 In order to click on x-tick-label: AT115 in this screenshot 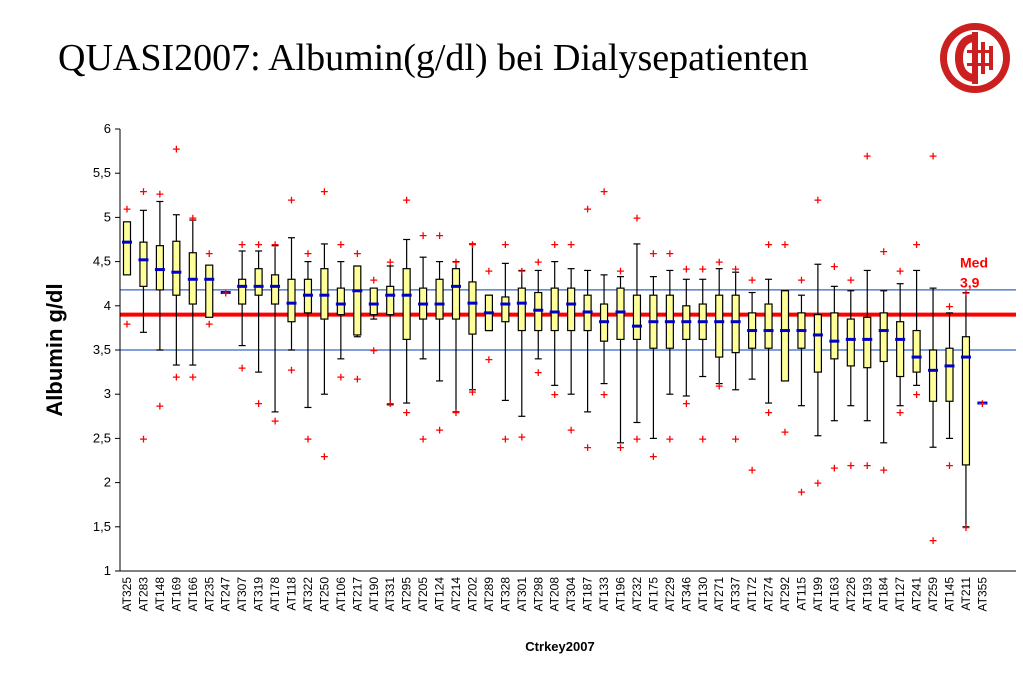, I will do `click(801, 594)`.